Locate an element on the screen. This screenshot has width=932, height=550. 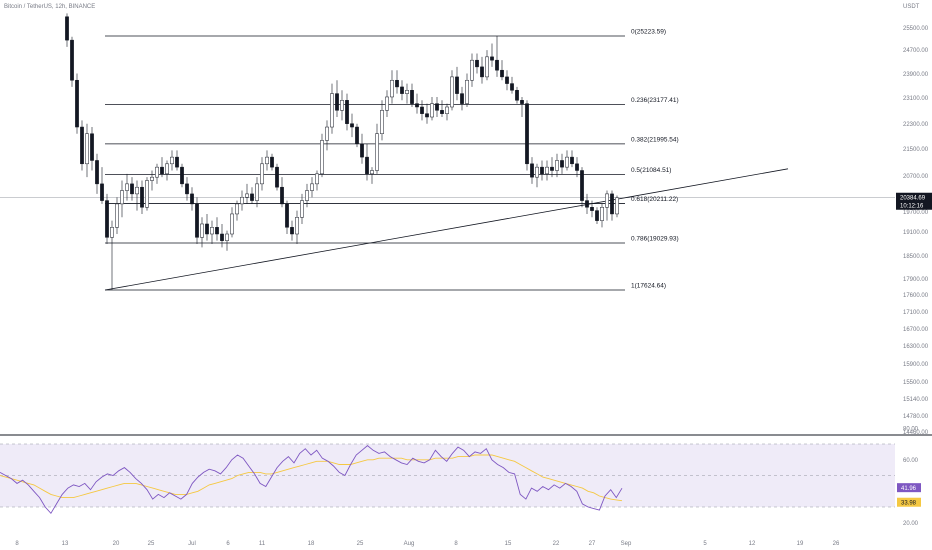
time-tick: 22 is located at coordinates (556, 544).